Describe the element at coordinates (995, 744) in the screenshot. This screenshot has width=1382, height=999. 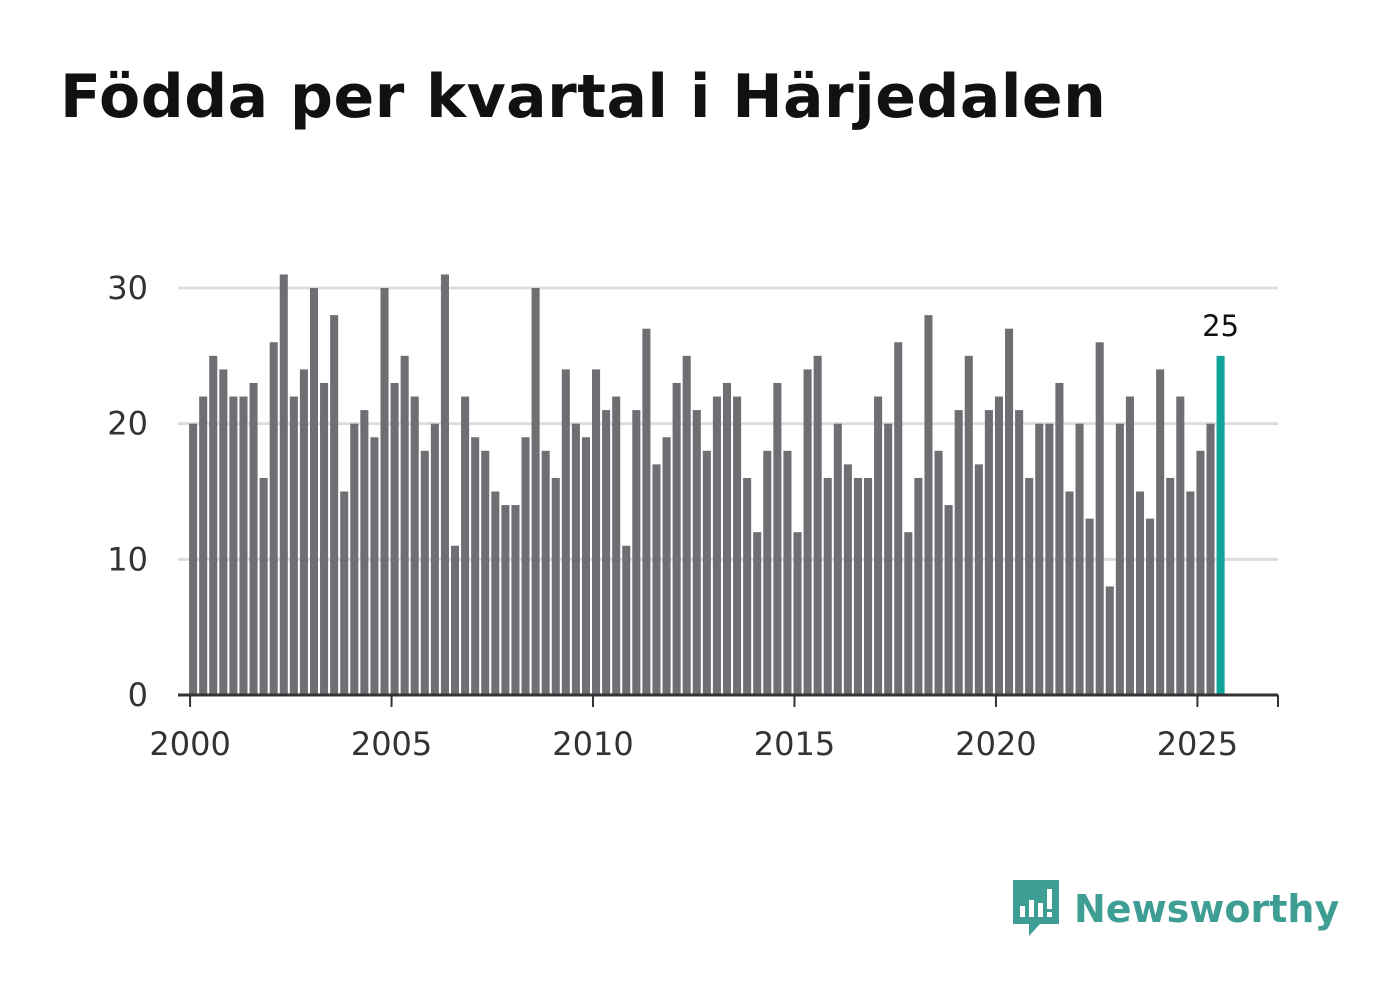
I see `x-tick-label-2020: 2020` at that location.